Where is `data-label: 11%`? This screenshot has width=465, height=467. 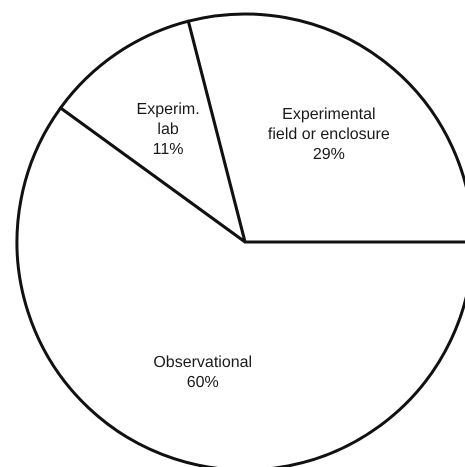 data-label: 11% is located at coordinates (168, 149).